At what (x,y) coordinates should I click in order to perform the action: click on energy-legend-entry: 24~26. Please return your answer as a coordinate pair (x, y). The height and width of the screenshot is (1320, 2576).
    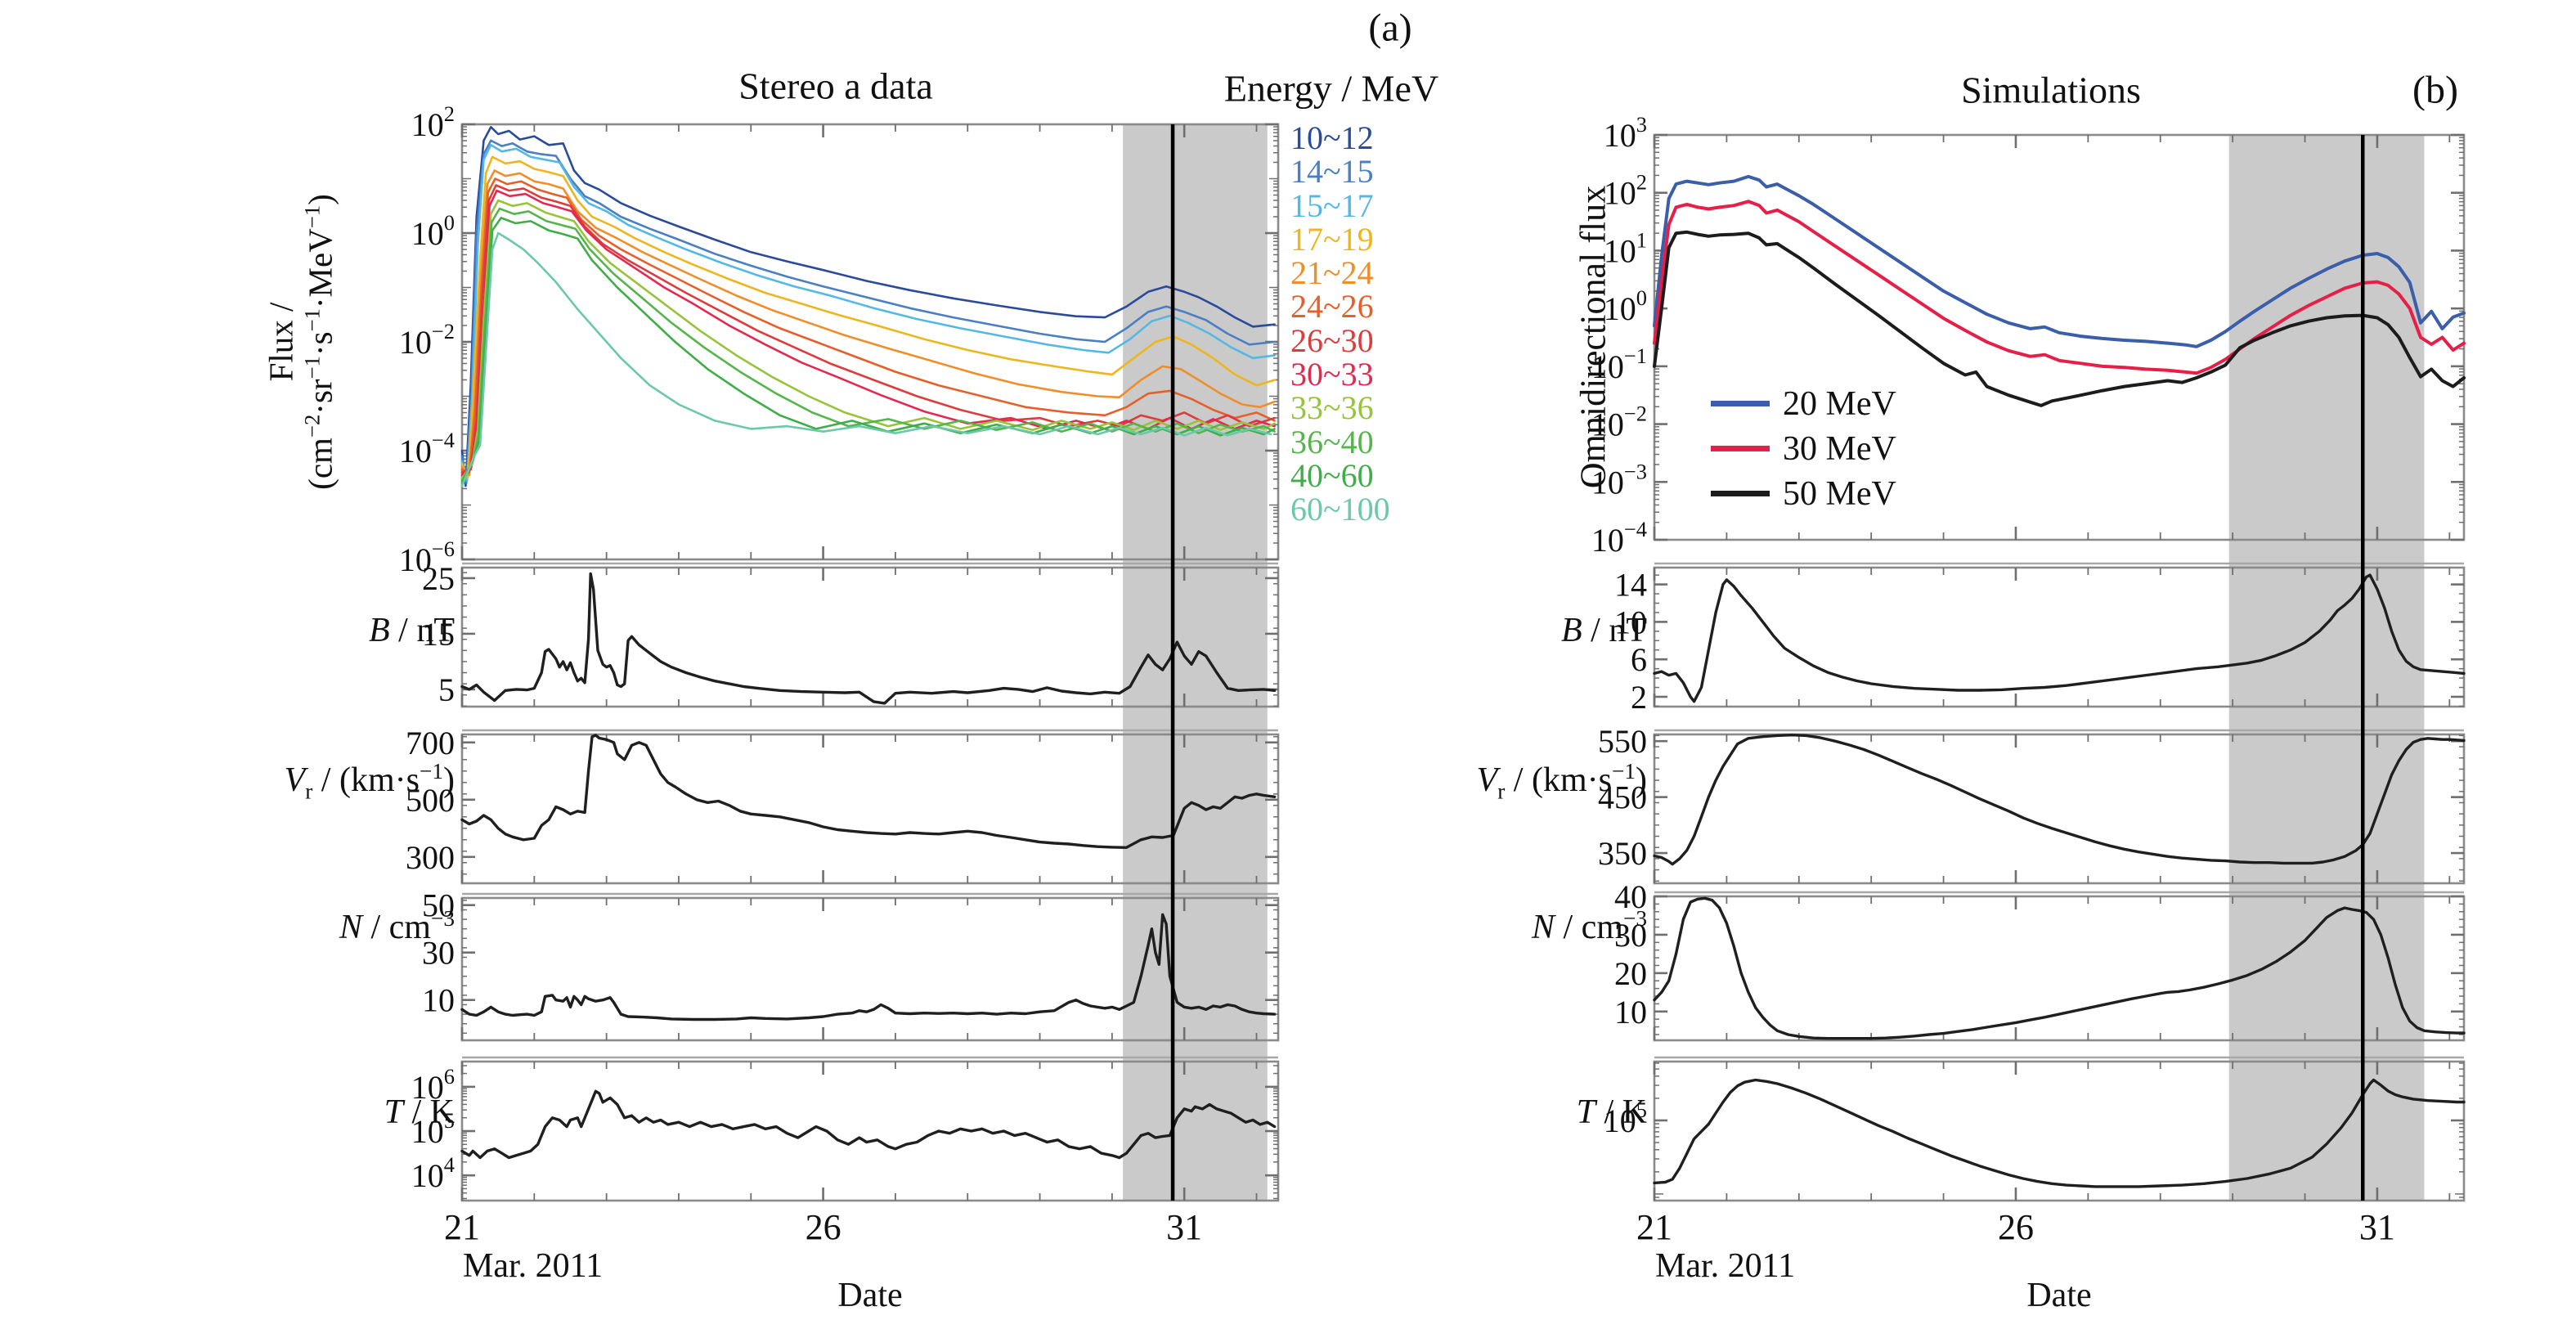
    Looking at the image, I should click on (1332, 307).